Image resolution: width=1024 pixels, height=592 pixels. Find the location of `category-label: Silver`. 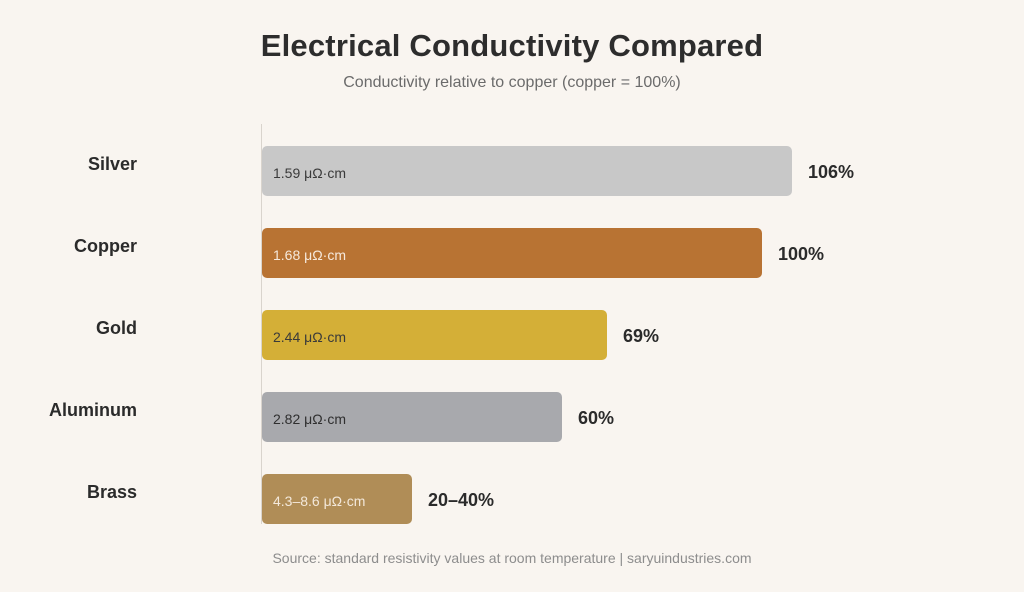

category-label: Silver is located at coordinates (112, 164).